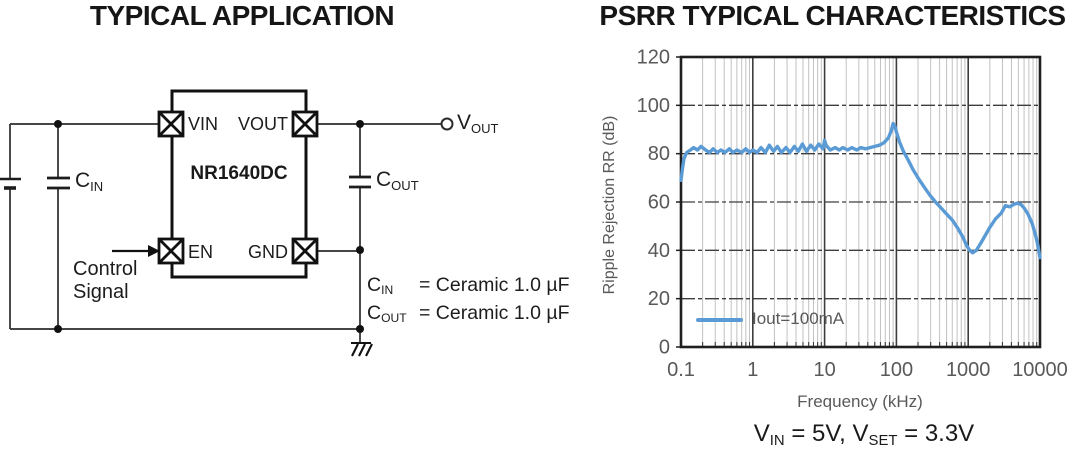 This screenshot has height=456, width=1080. What do you see at coordinates (478, 123) in the screenshot?
I see `vout-terminal-label: VOUT` at bounding box center [478, 123].